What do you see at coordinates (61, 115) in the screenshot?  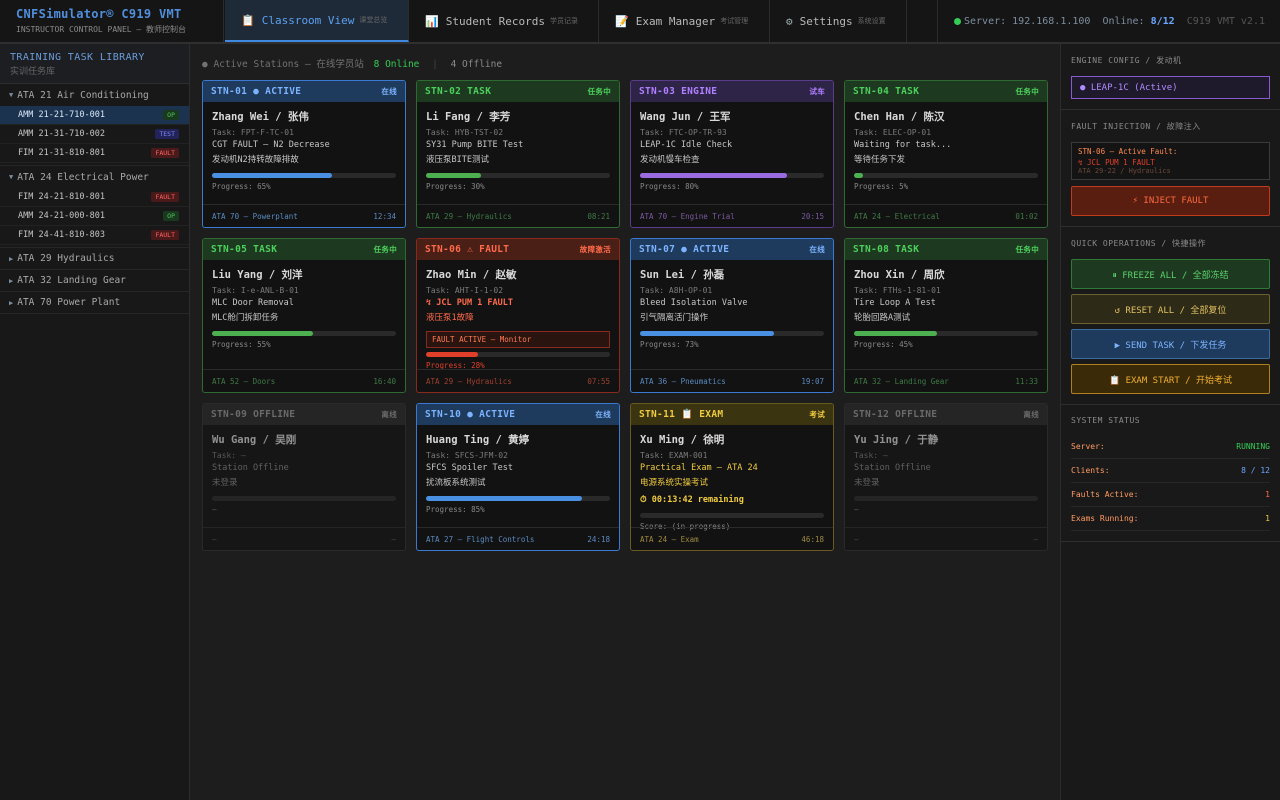 I see `task-code: AMM 21-21-710-001` at bounding box center [61, 115].